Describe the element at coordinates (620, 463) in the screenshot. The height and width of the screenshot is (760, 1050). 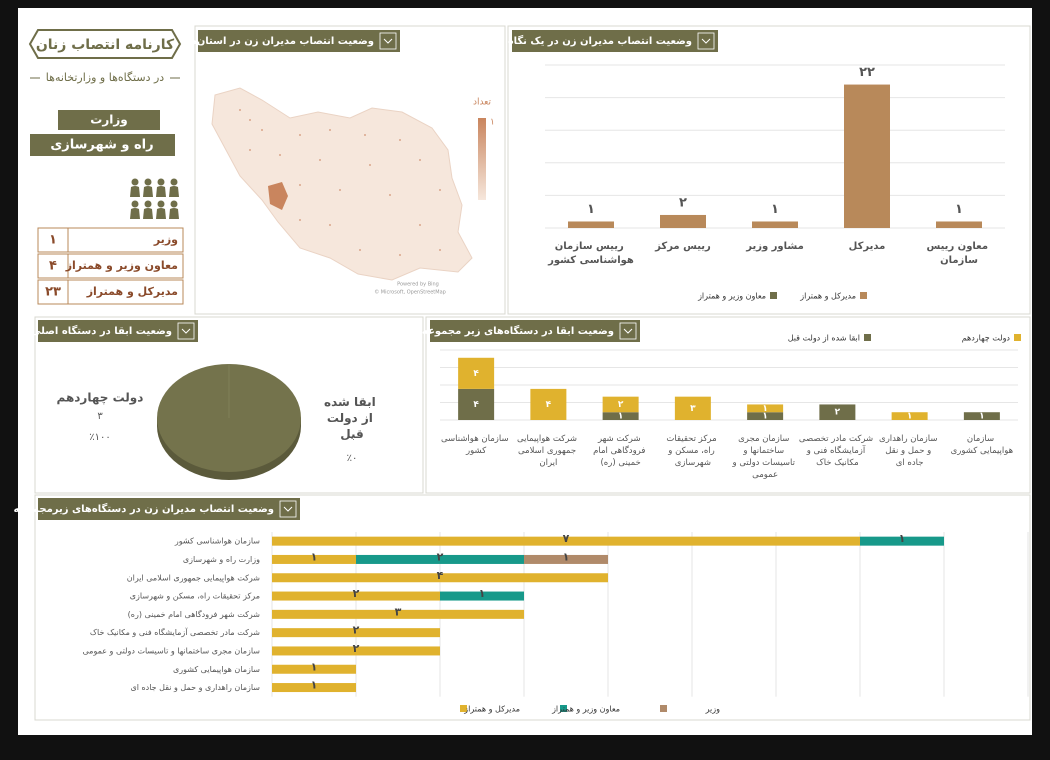
I see `label-line: خمینی (ره)` at that location.